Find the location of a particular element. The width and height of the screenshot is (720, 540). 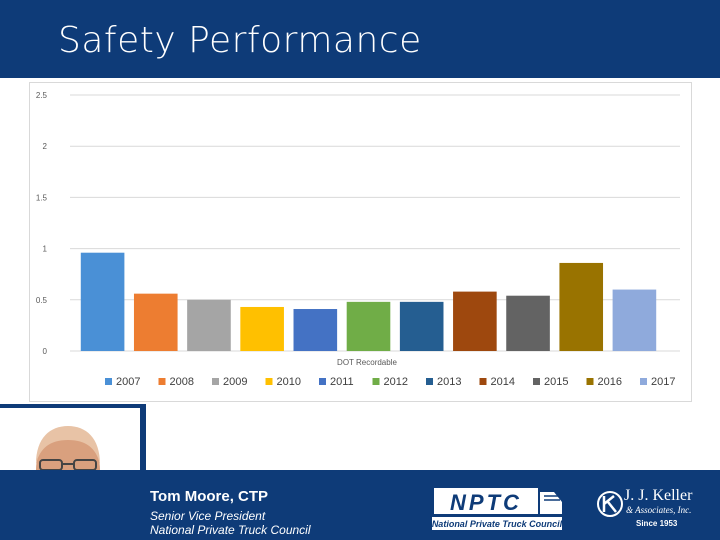

bar-2009: 2009: 0.5 is located at coordinates (209, 325).